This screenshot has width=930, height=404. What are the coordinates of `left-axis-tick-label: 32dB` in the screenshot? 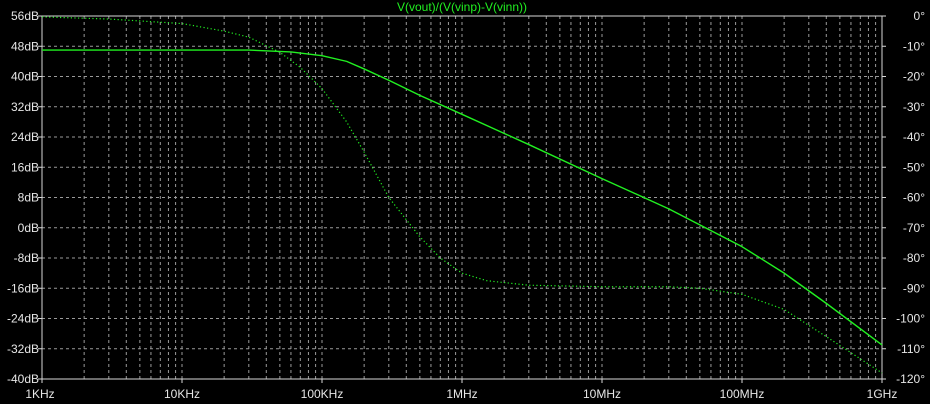 It's located at (25, 107).